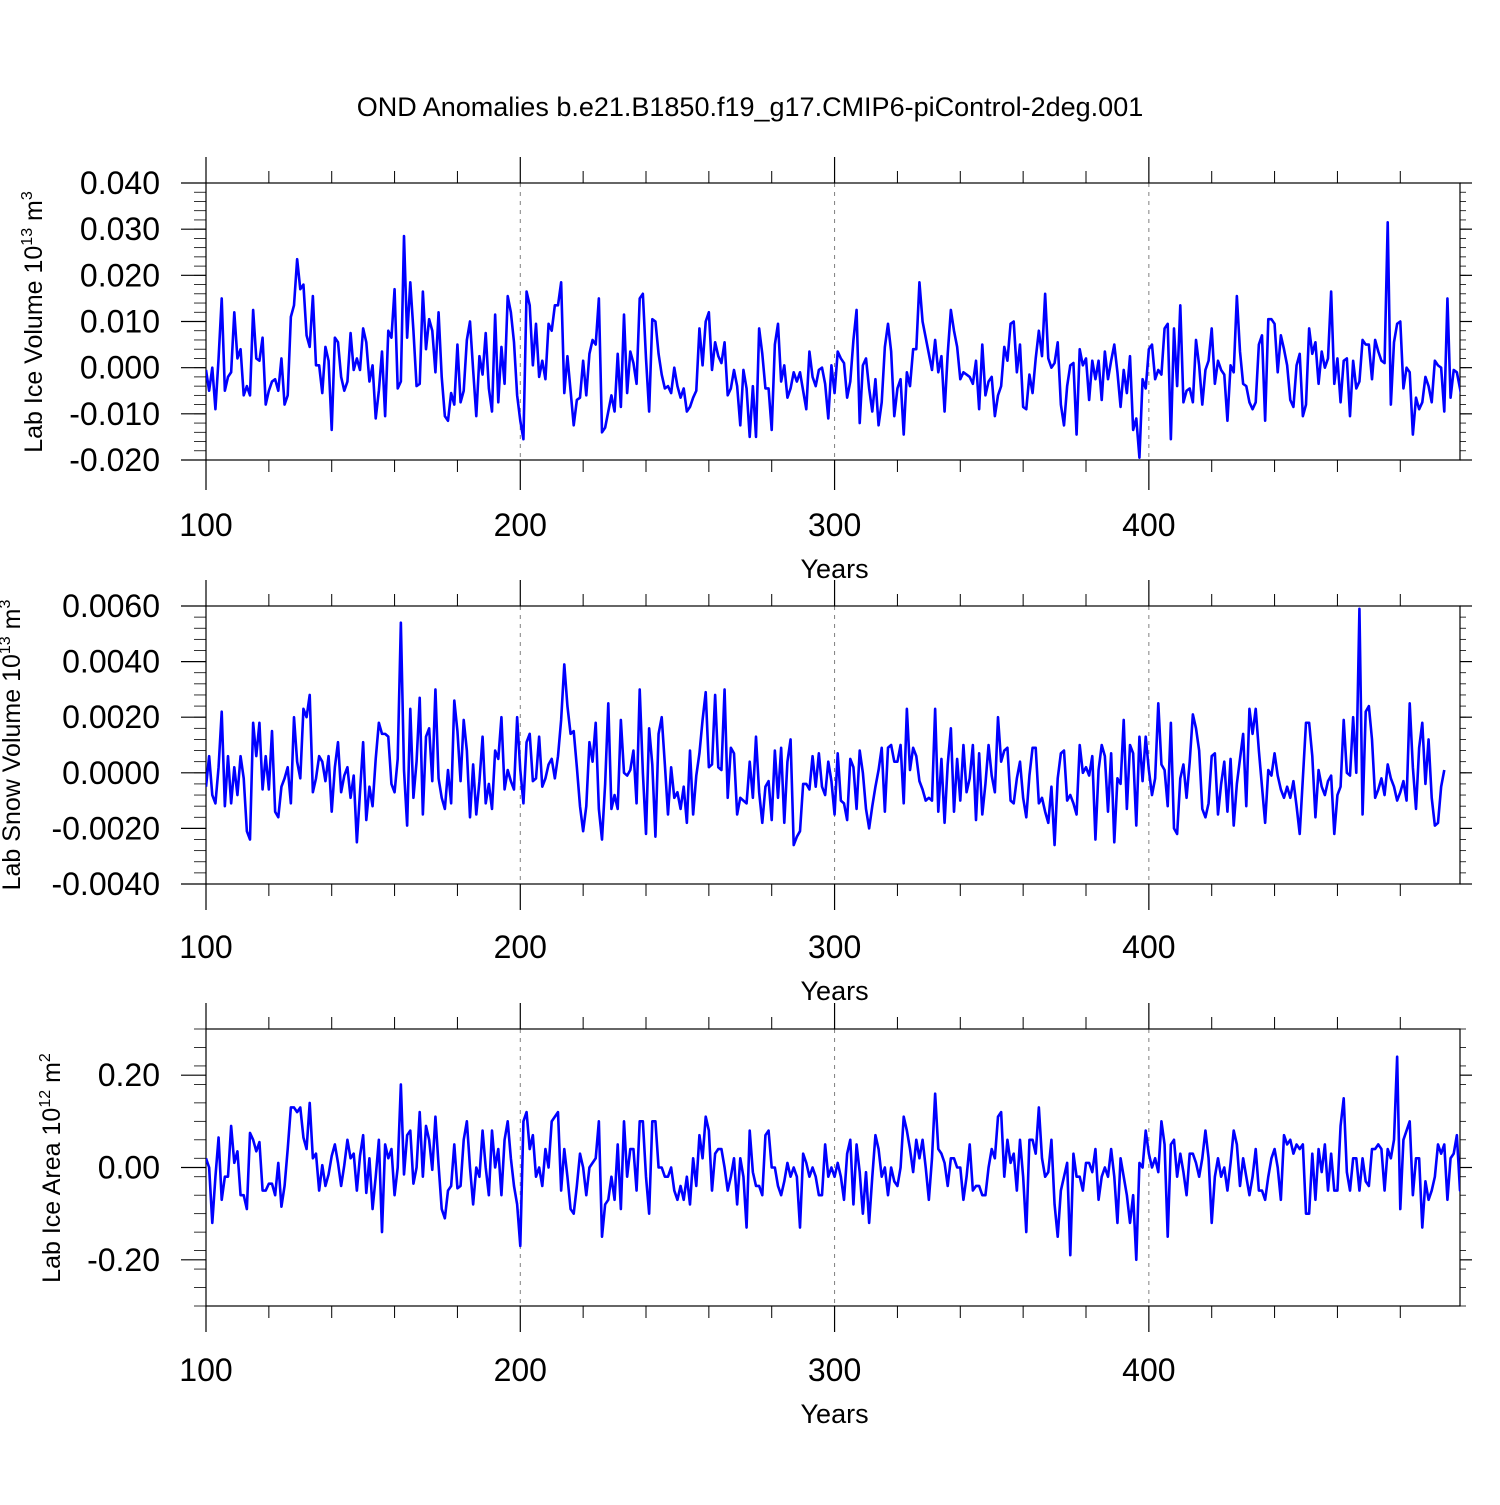 Image resolution: width=1500 pixels, height=1505 pixels. Describe the element at coordinates (111, 606) in the screenshot. I see `y-tick-label: 0.0060` at that location.